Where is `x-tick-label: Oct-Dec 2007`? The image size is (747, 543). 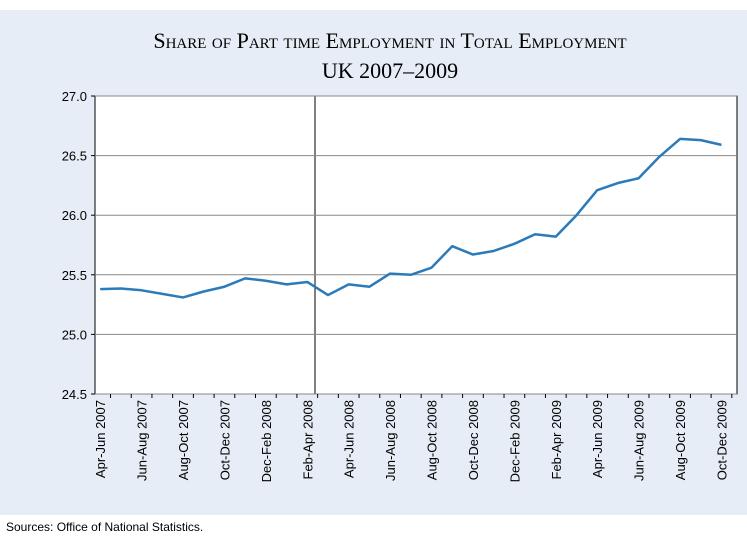
x-tick-label: Oct-Dec 2007 is located at coordinates (224, 440).